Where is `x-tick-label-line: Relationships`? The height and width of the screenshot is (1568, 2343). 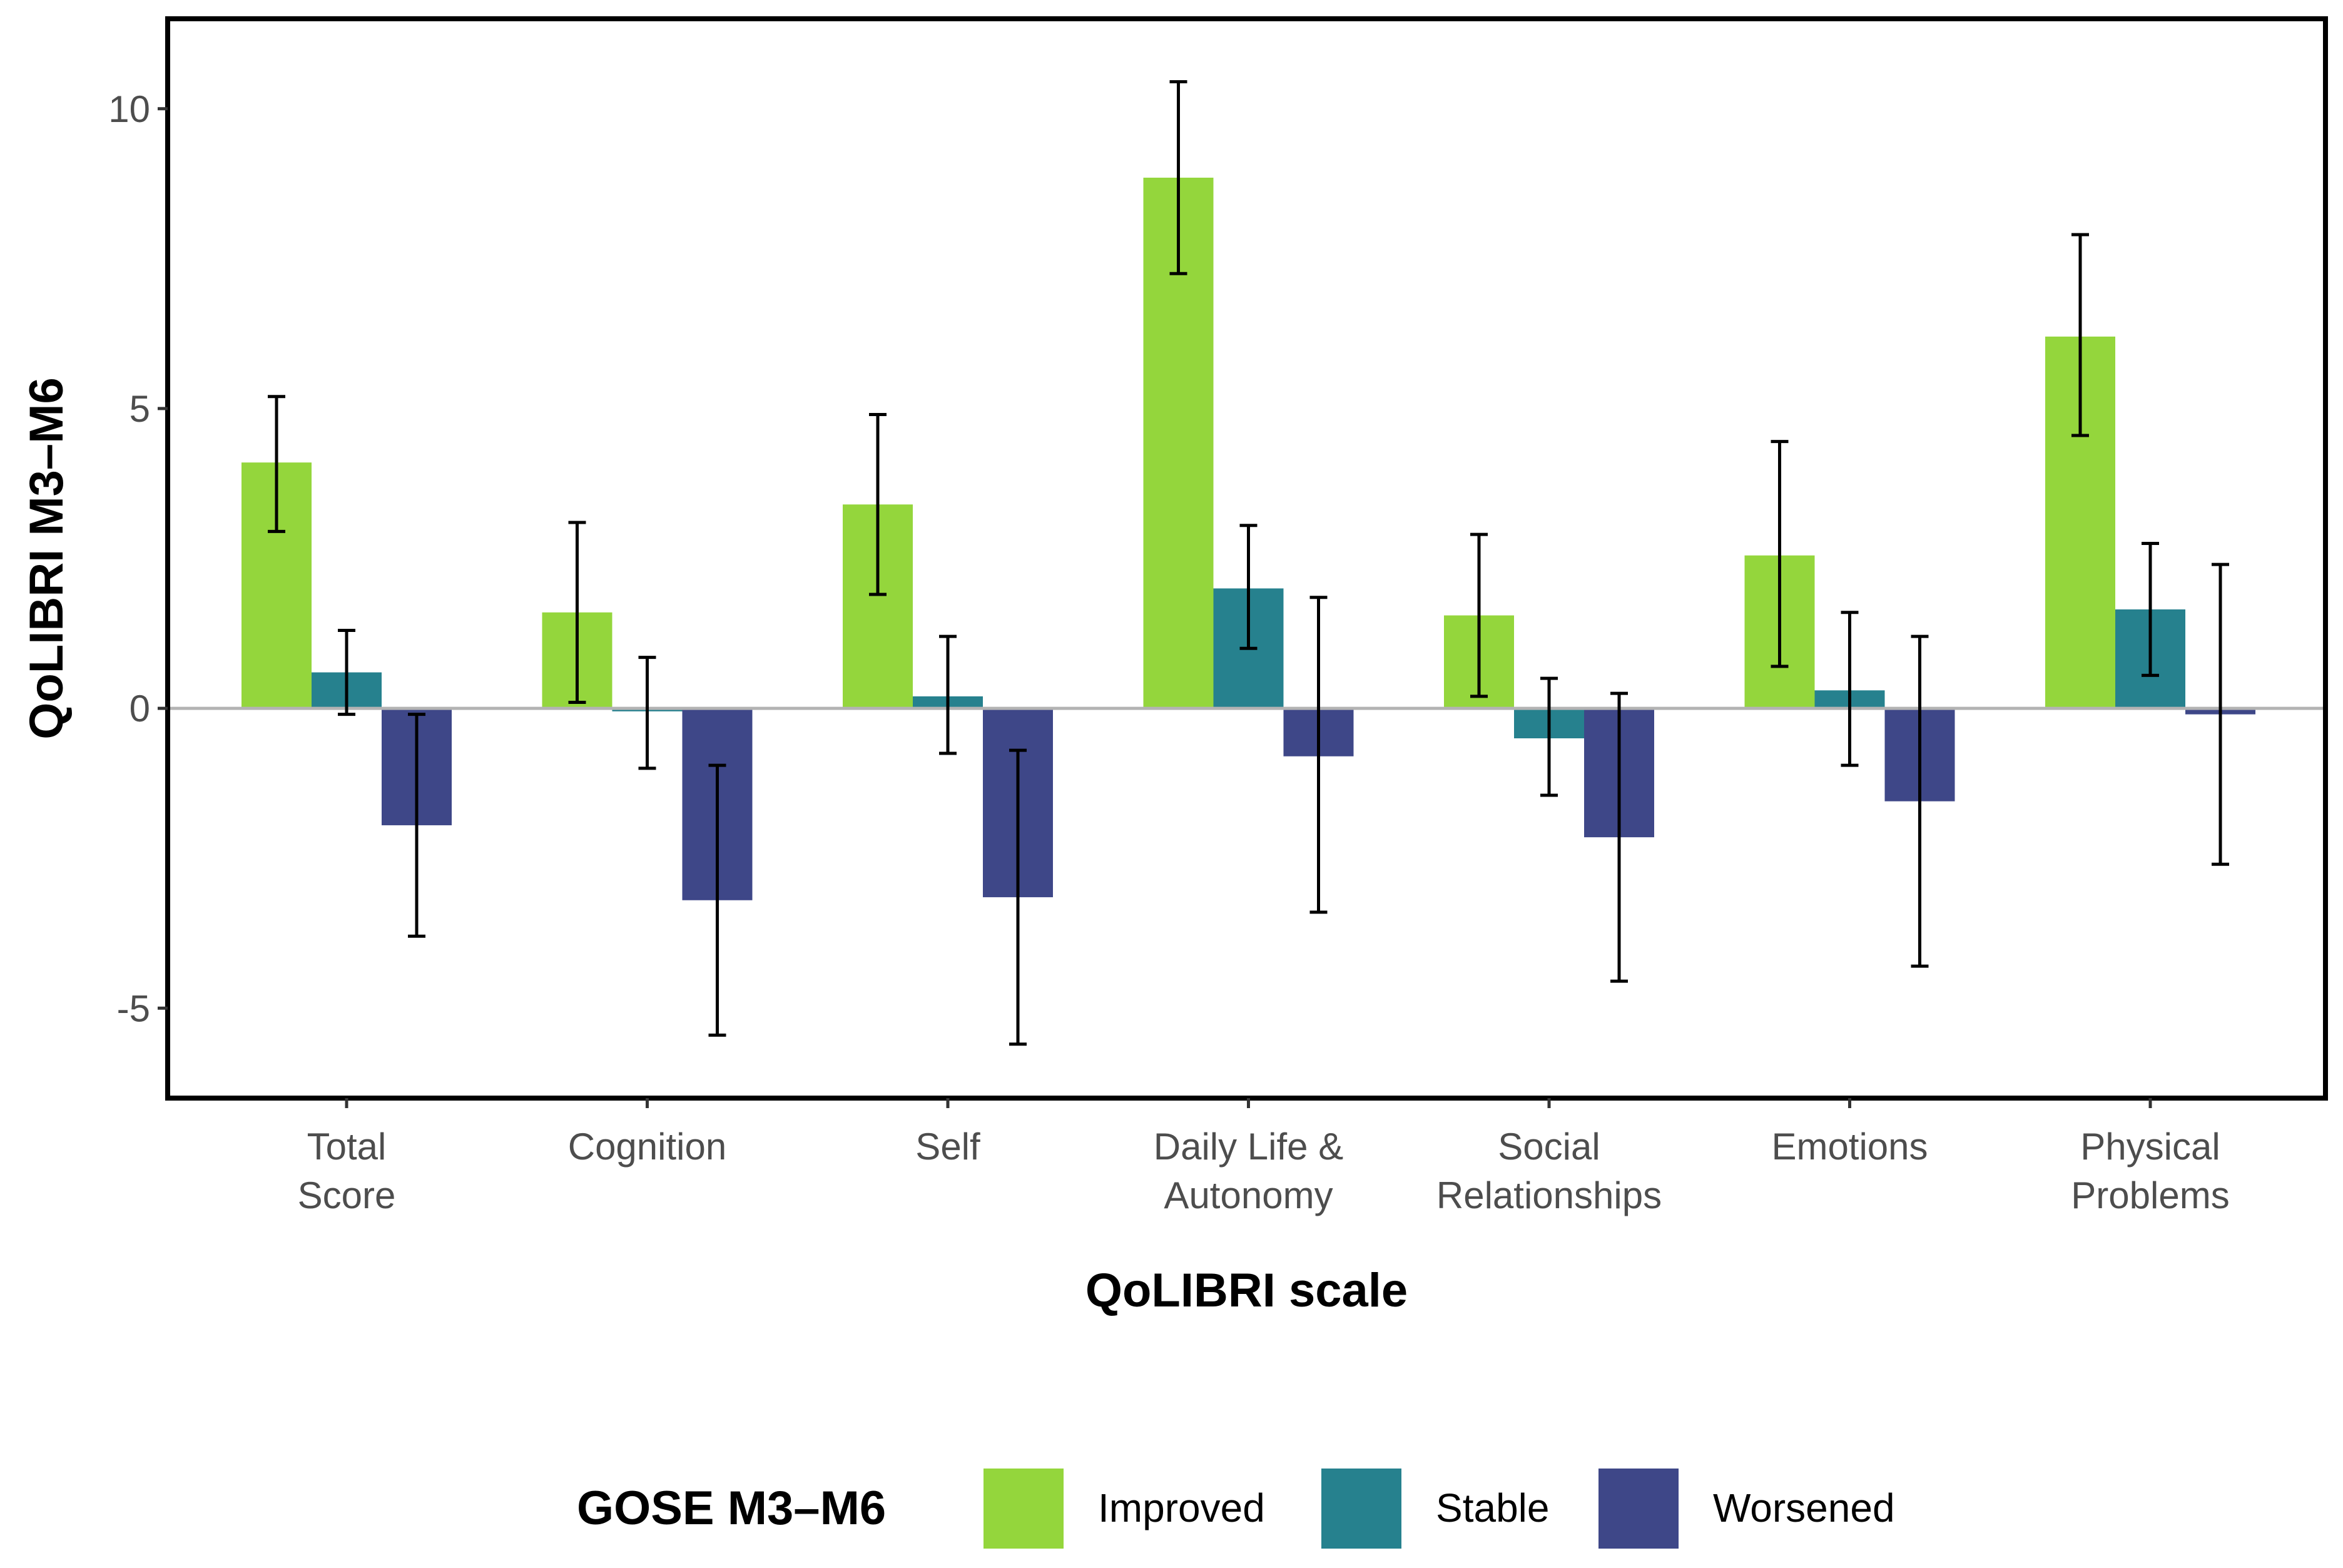 x-tick-label-line: Relationships is located at coordinates (1549, 1195).